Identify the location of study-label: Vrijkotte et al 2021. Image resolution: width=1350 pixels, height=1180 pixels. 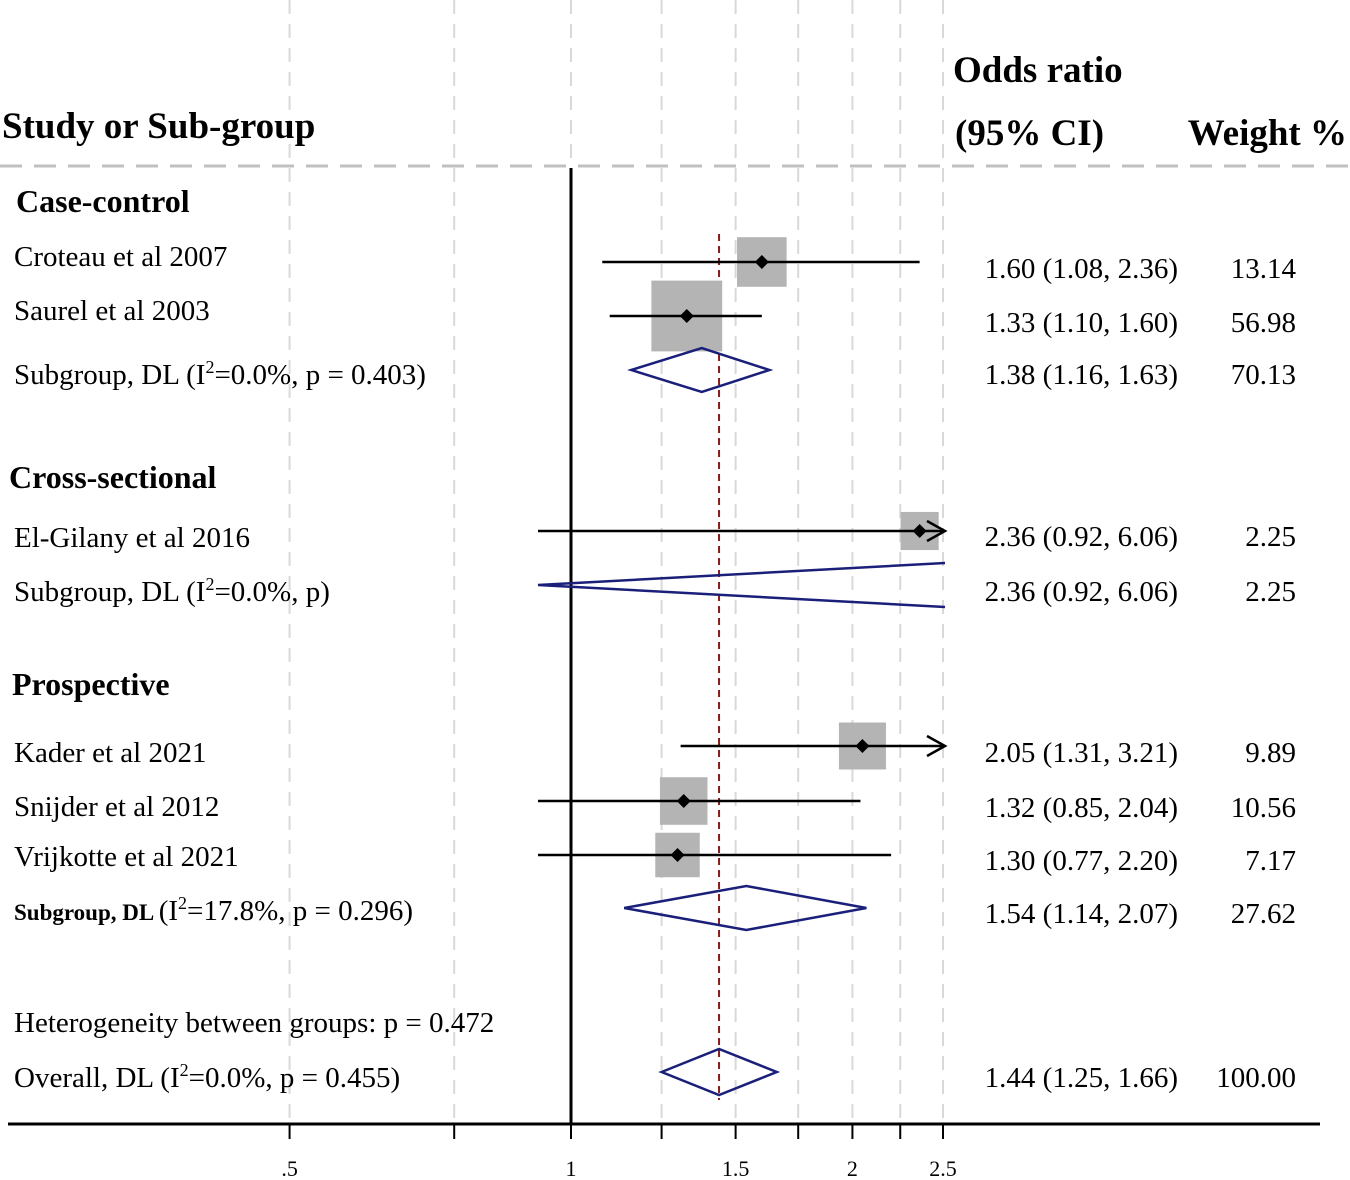
(126, 857).